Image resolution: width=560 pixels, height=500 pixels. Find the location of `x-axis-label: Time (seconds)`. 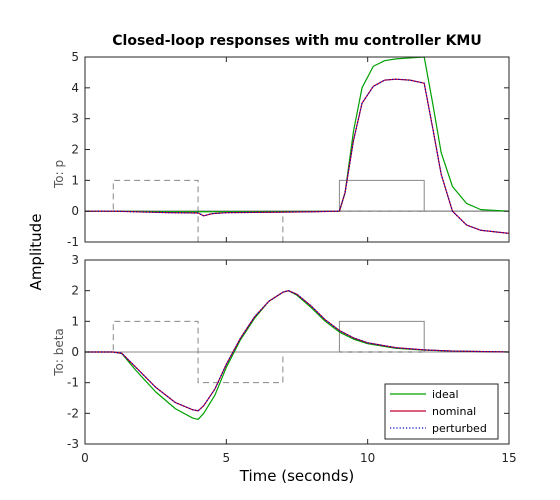

x-axis-label: Time (seconds) is located at coordinates (297, 476).